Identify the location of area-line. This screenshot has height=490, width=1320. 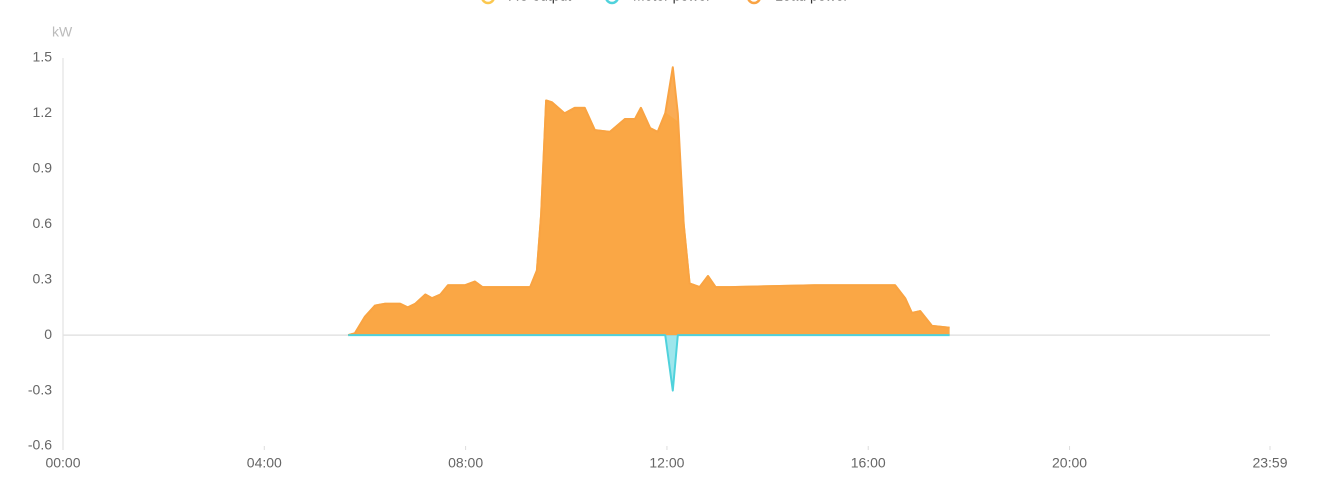
(649, 363).